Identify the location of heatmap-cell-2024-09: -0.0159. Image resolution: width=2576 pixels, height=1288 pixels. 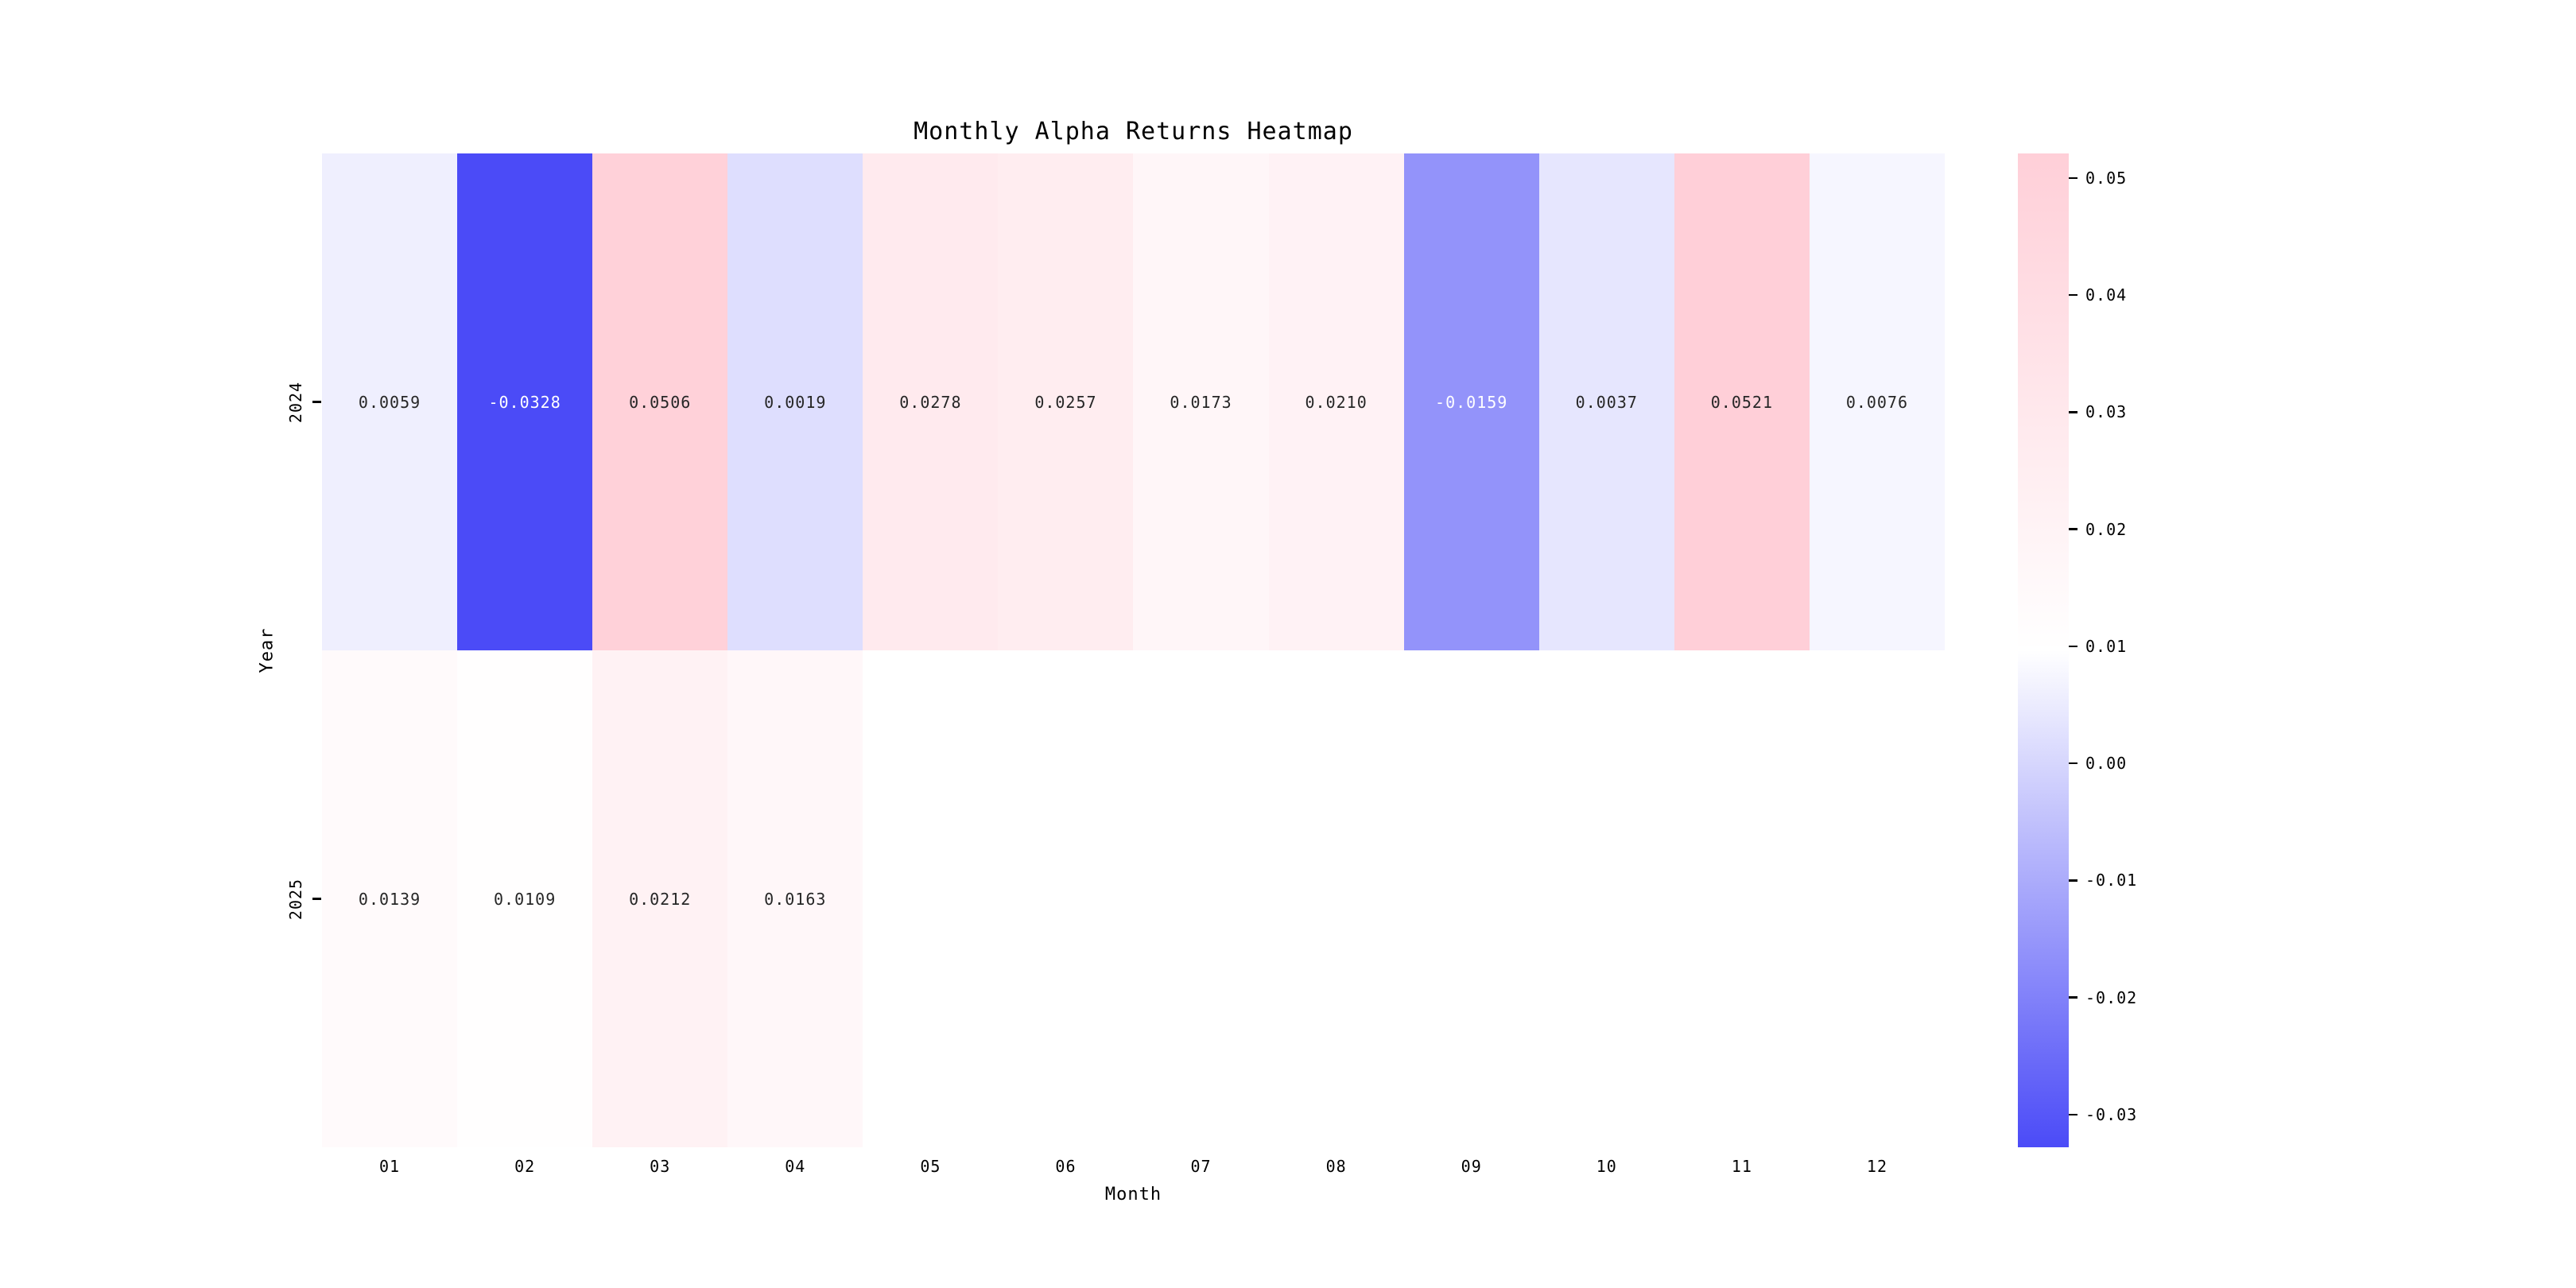
(1471, 402).